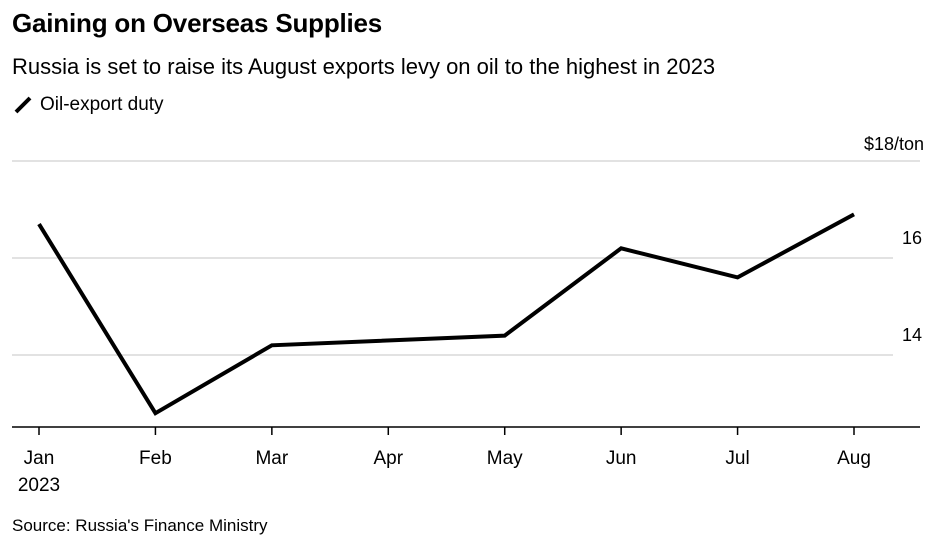 Image resolution: width=940 pixels, height=550 pixels. I want to click on x-axis, so click(466, 430).